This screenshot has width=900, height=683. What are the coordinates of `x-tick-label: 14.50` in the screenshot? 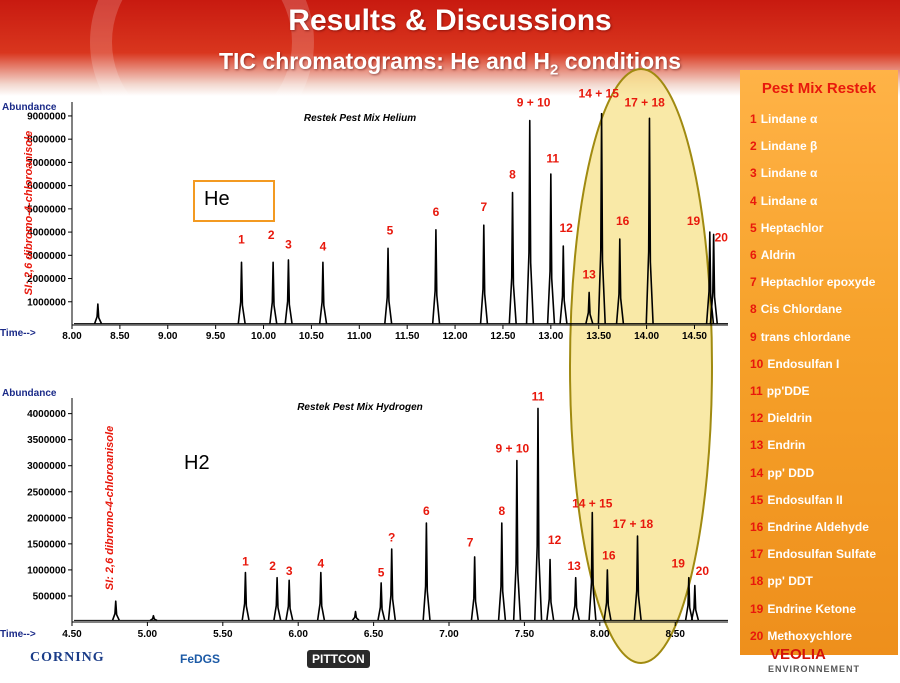 It's located at (694, 336).